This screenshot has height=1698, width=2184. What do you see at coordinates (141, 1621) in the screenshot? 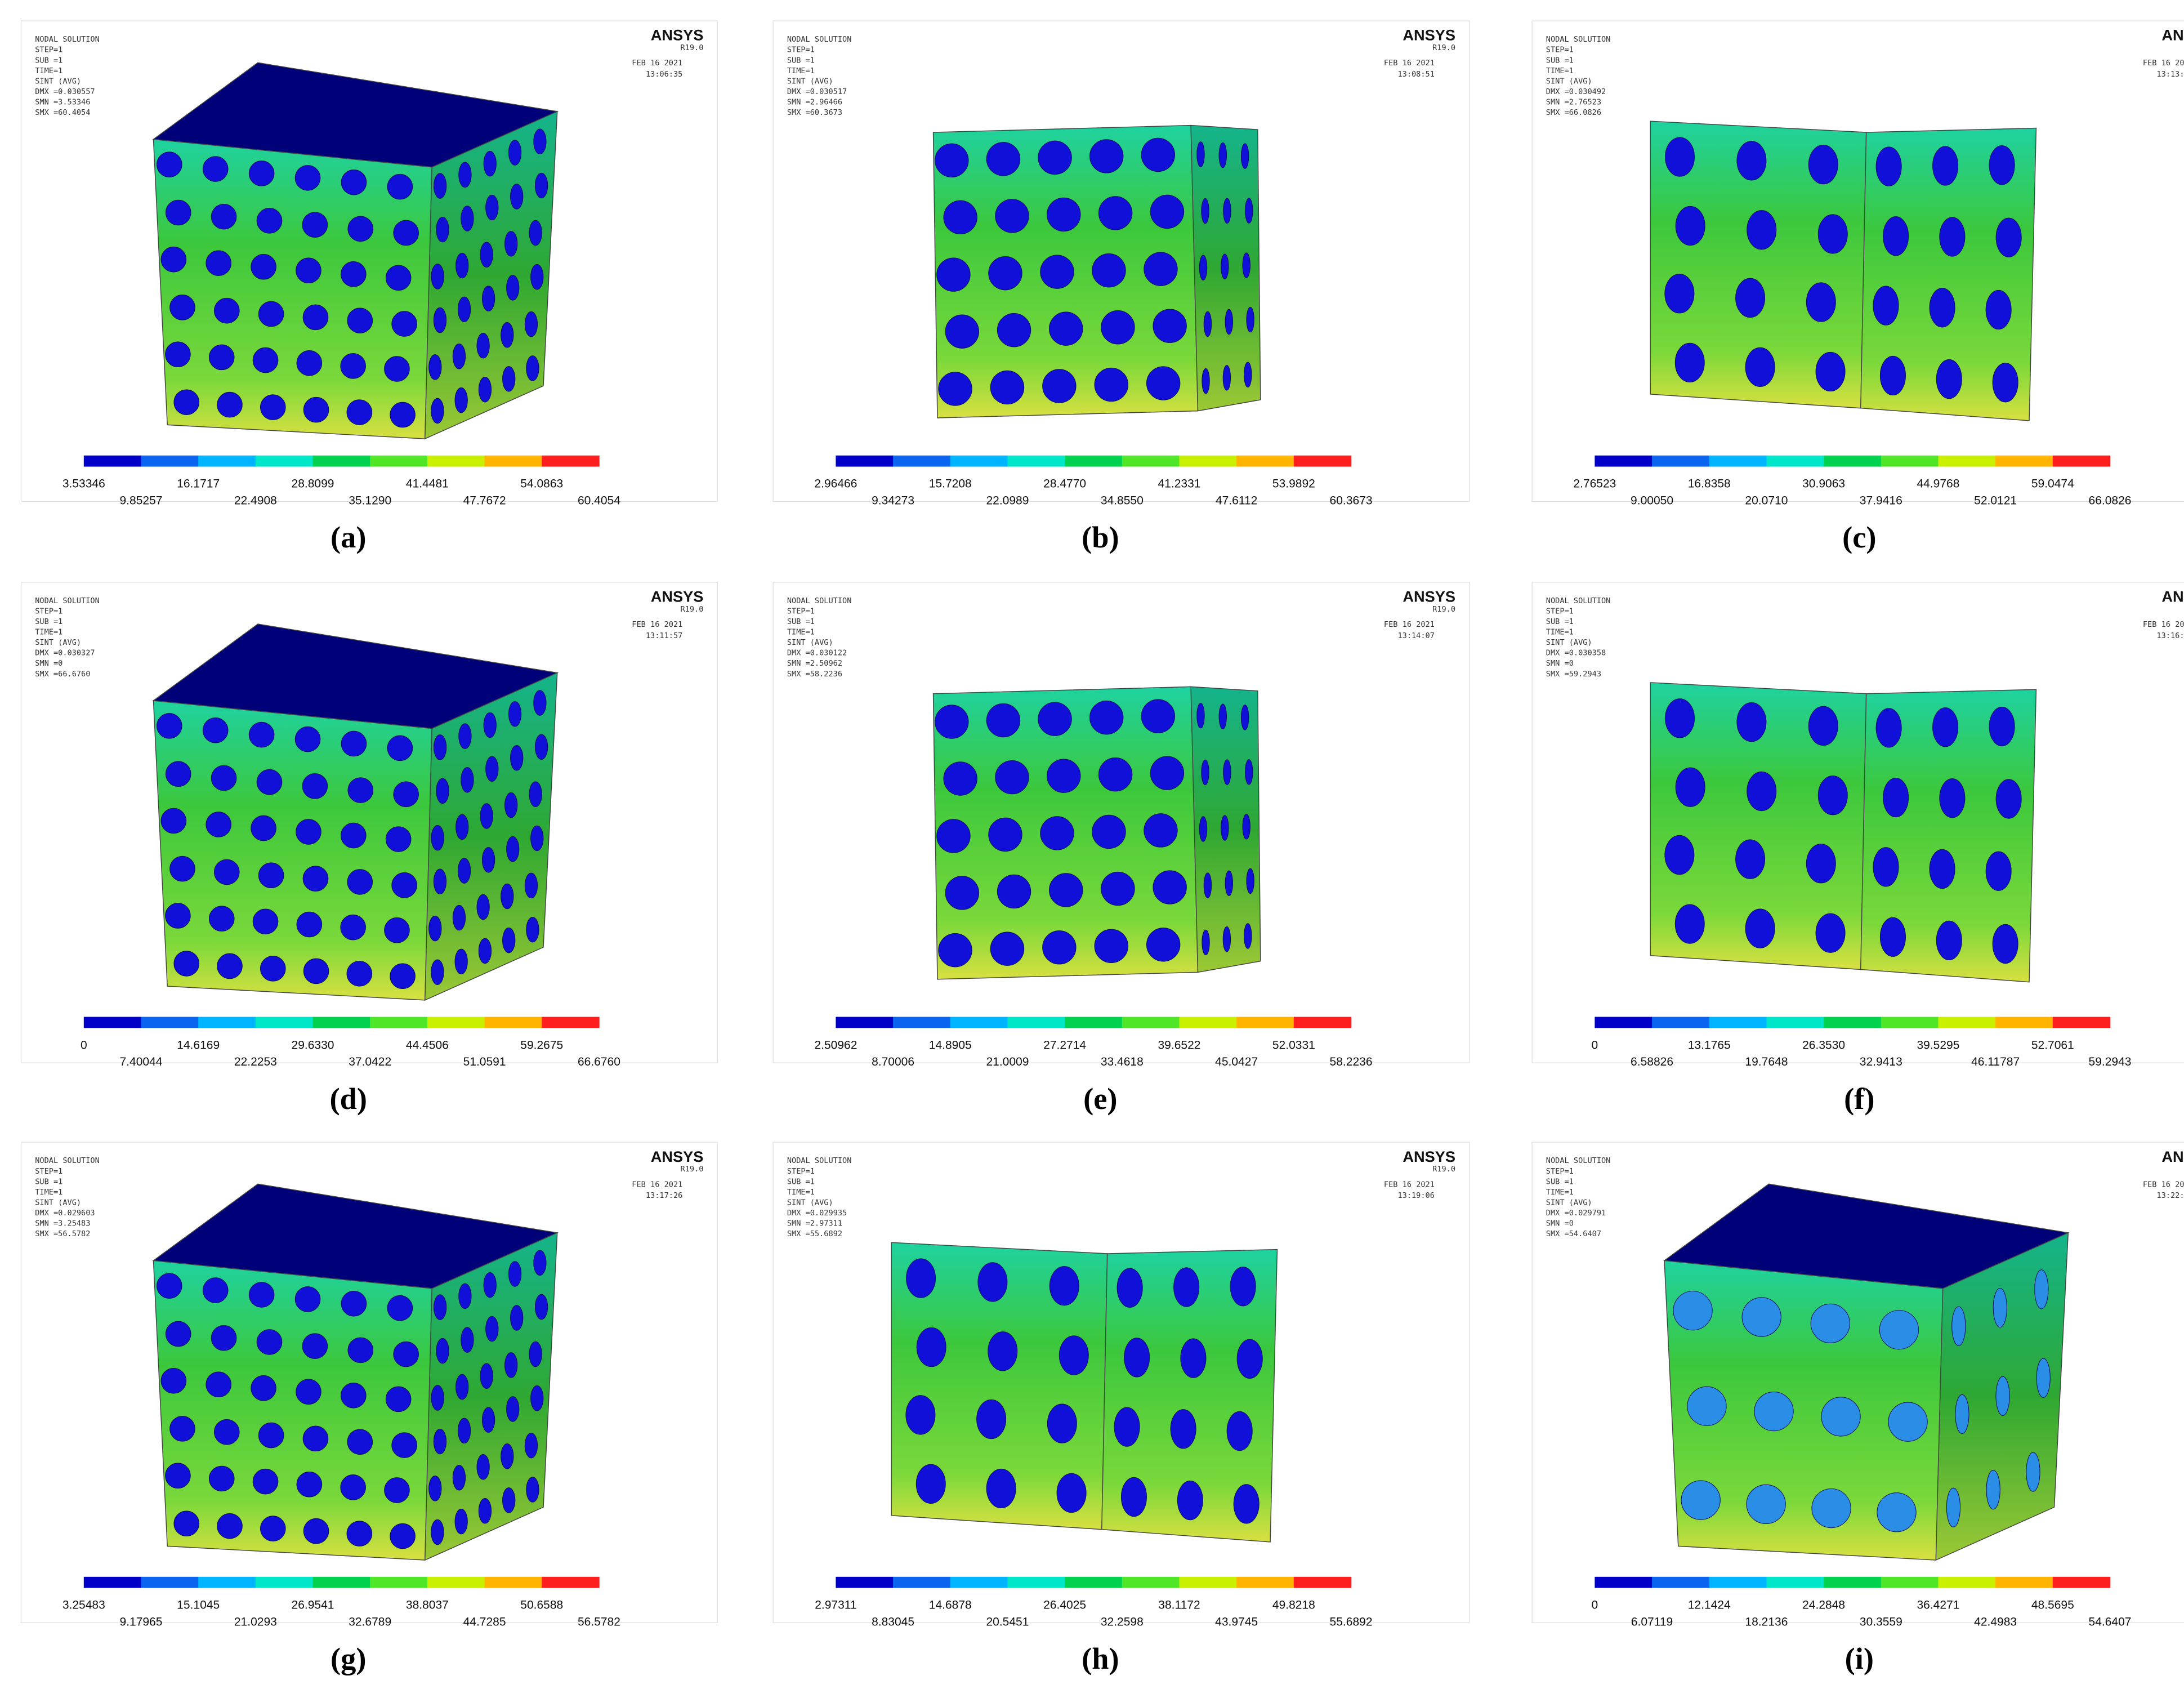
I see `legend-label: 9.17965` at bounding box center [141, 1621].